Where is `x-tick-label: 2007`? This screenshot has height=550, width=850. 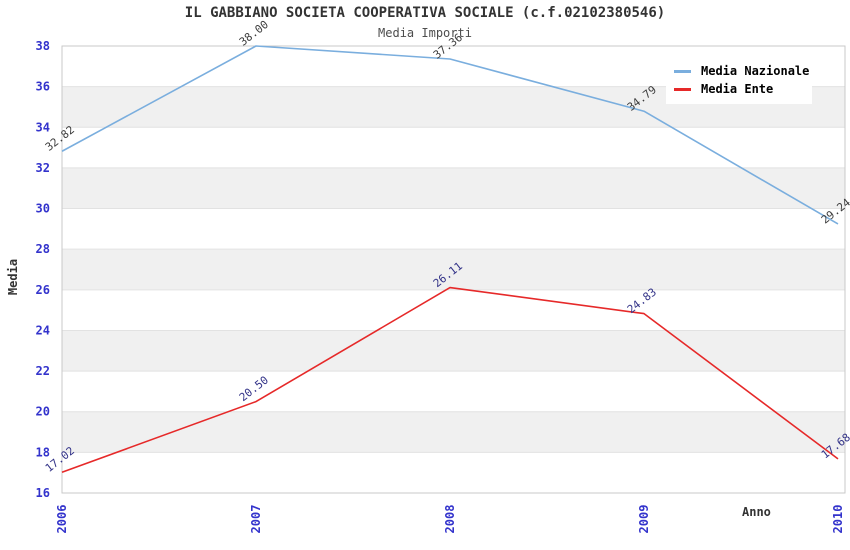 x-tick-label: 2007 is located at coordinates (256, 519).